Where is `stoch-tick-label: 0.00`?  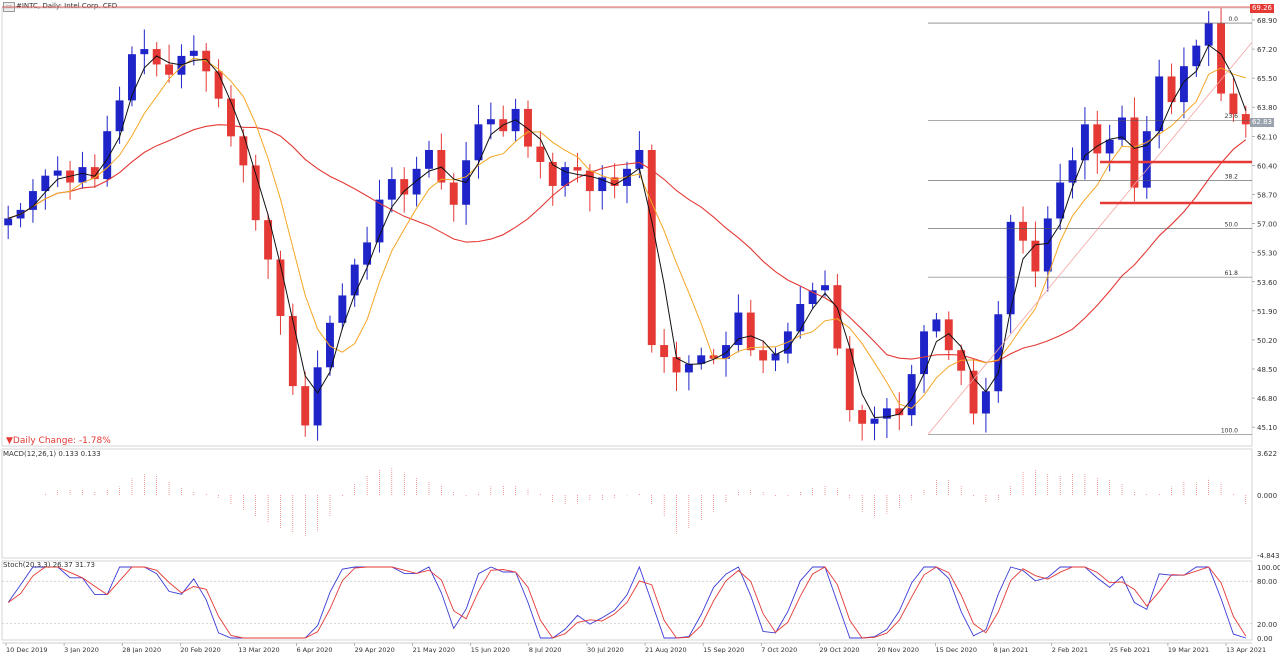
stoch-tick-label: 0.00 is located at coordinates (1265, 639).